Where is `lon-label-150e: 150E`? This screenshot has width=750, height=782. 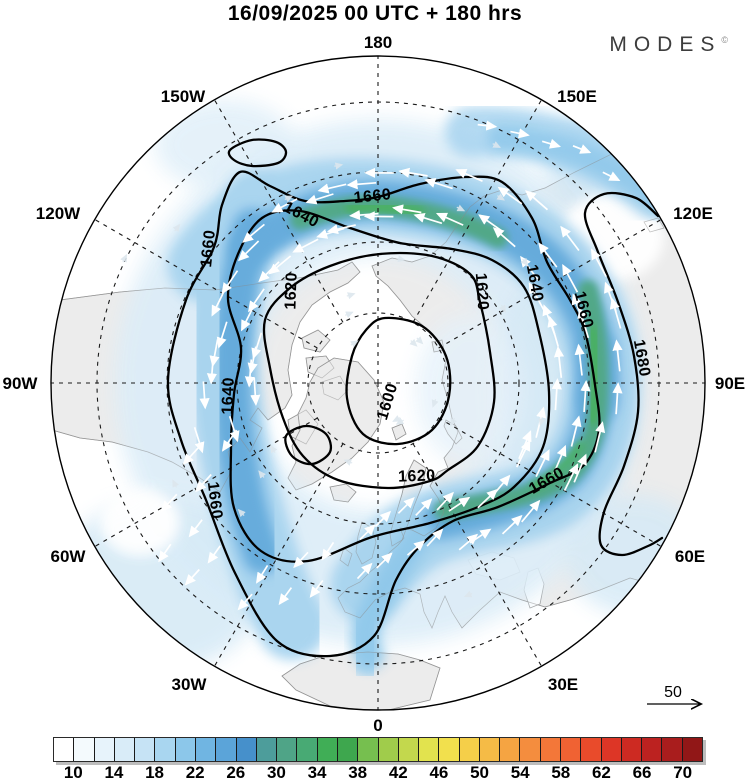 lon-label-150e: 150E is located at coordinates (577, 96).